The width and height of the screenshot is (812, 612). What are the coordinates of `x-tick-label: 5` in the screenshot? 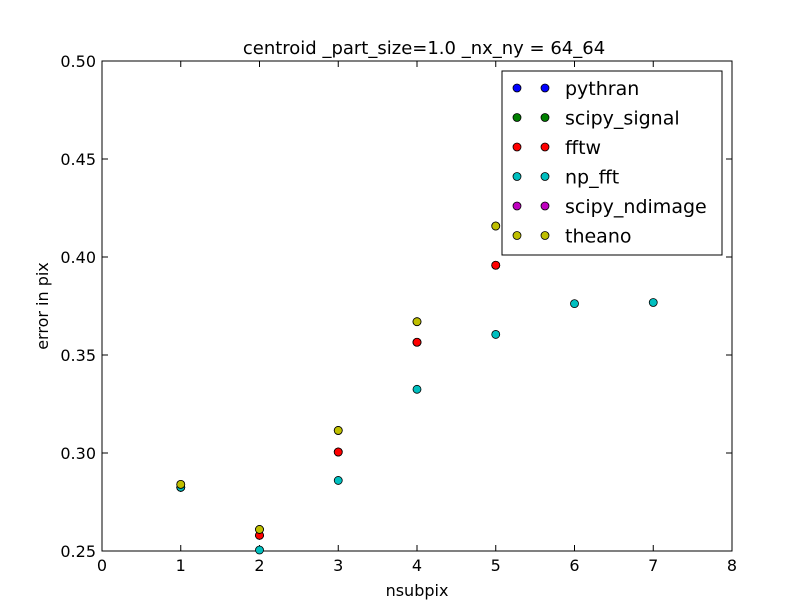 It's located at (496, 565).